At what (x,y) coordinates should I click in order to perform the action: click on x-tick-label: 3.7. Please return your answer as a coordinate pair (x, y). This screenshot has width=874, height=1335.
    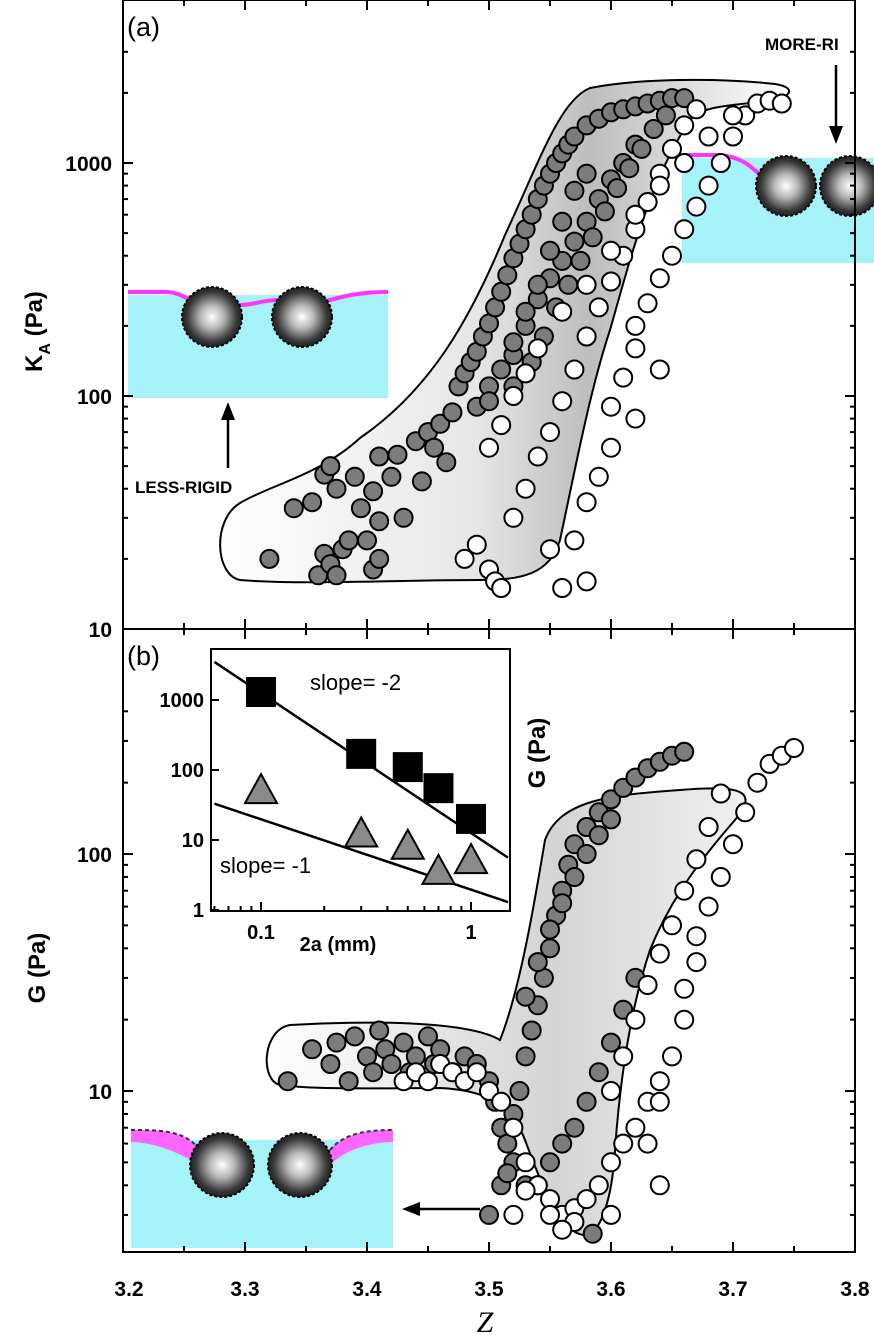
    Looking at the image, I should click on (732, 1289).